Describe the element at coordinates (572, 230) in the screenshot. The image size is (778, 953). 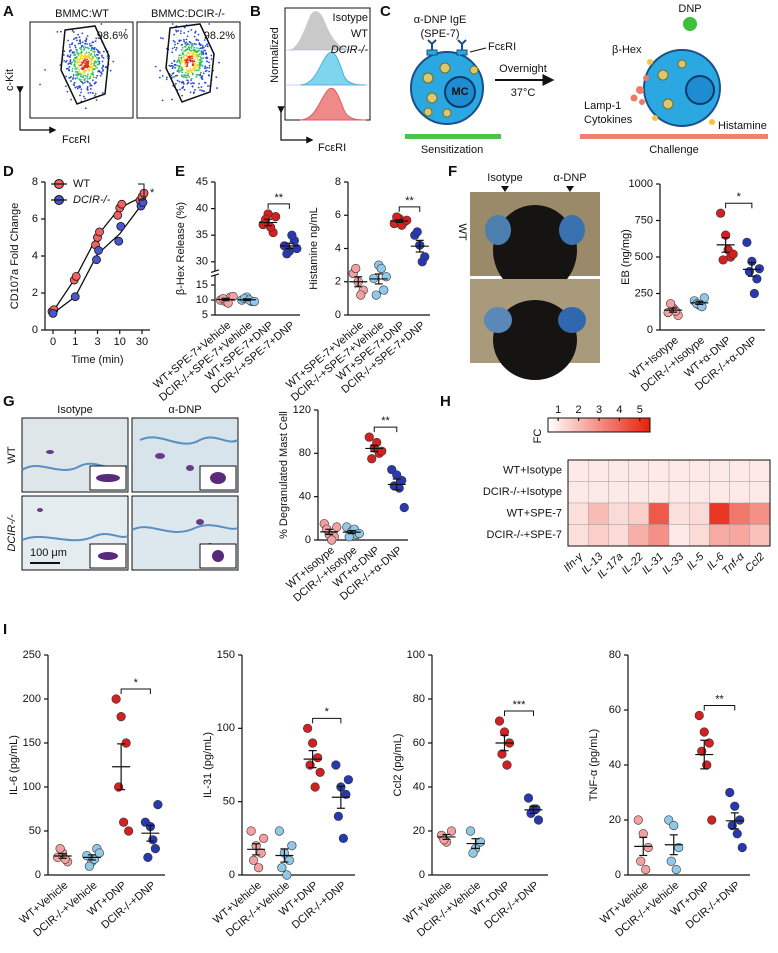
I see `ear` at that location.